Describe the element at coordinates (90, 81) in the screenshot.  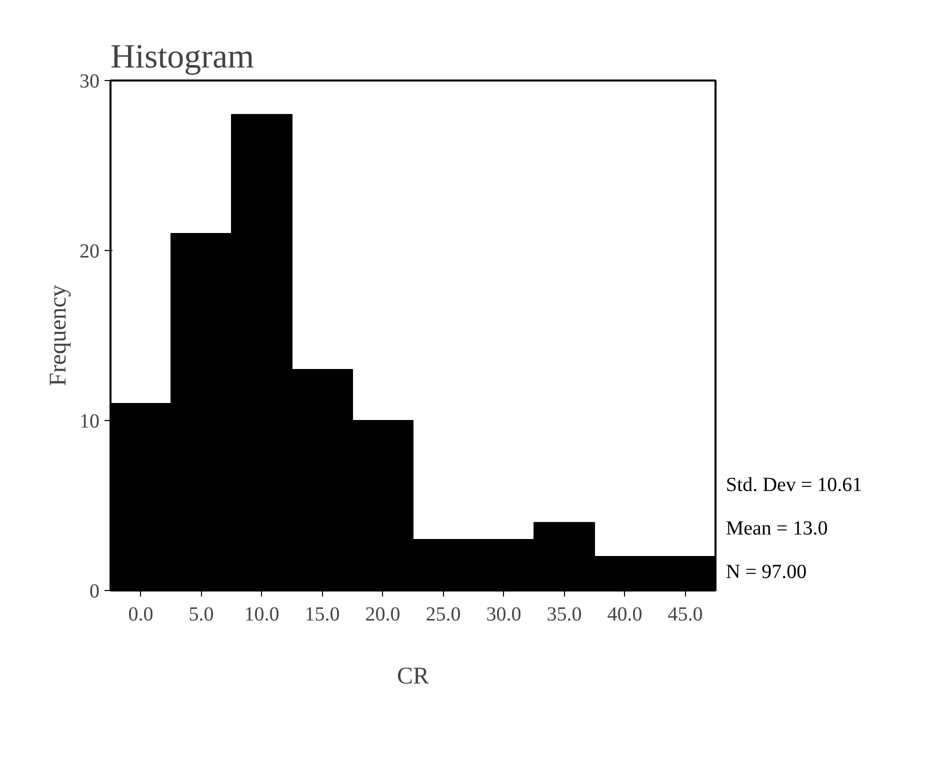
I see `y-tick-label: 30` at that location.